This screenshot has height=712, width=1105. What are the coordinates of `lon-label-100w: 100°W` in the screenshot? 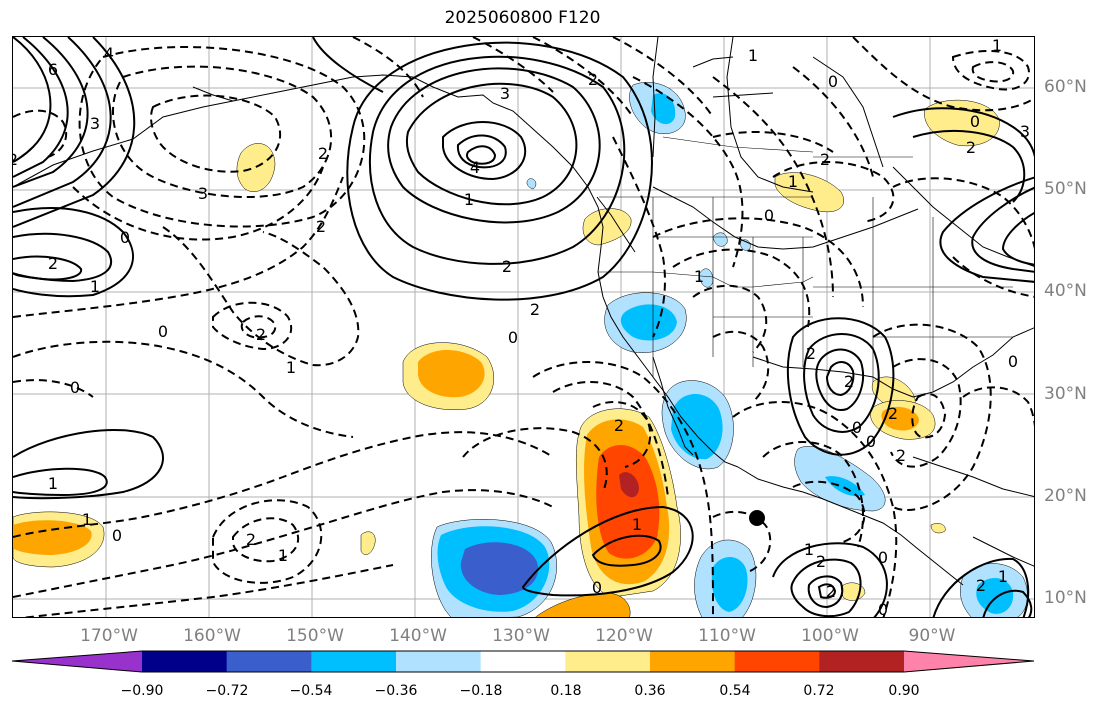 It's located at (830, 636).